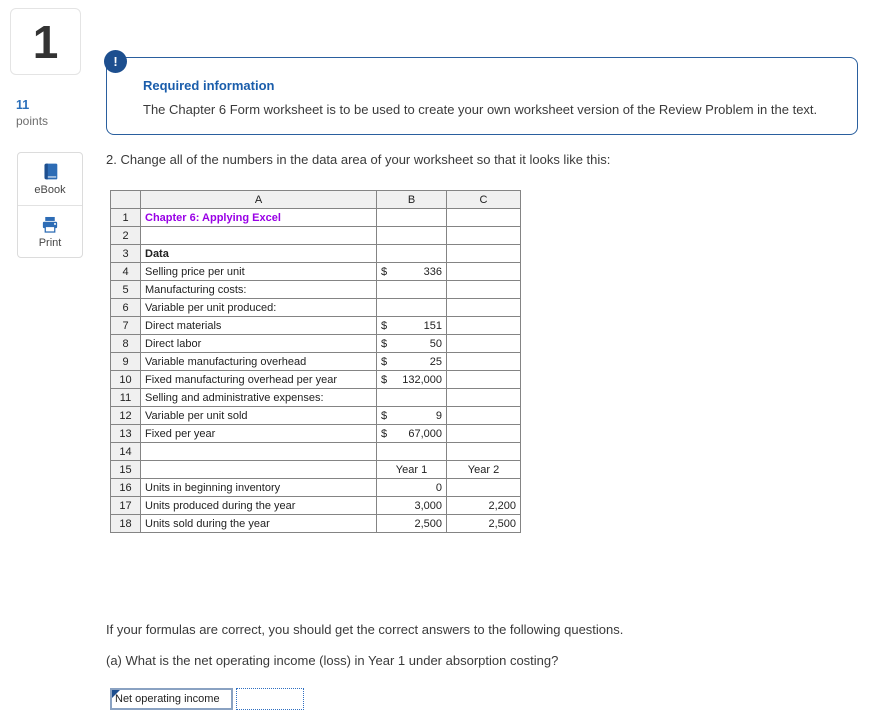 This screenshot has height=717, width=870. I want to click on cell-a: Units sold during the year, so click(258, 523).